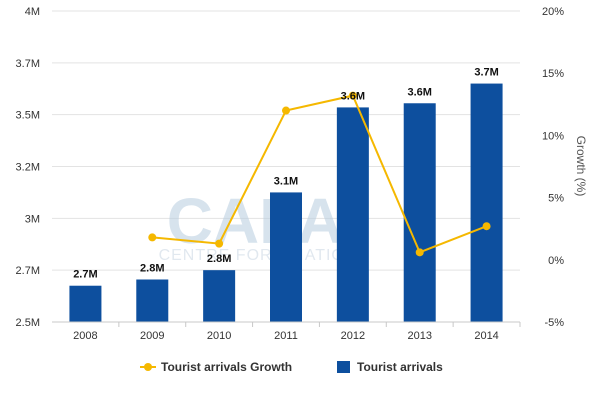  Describe the element at coordinates (553, 12) in the screenshot. I see `y-right-tick-label: 20%` at that location.